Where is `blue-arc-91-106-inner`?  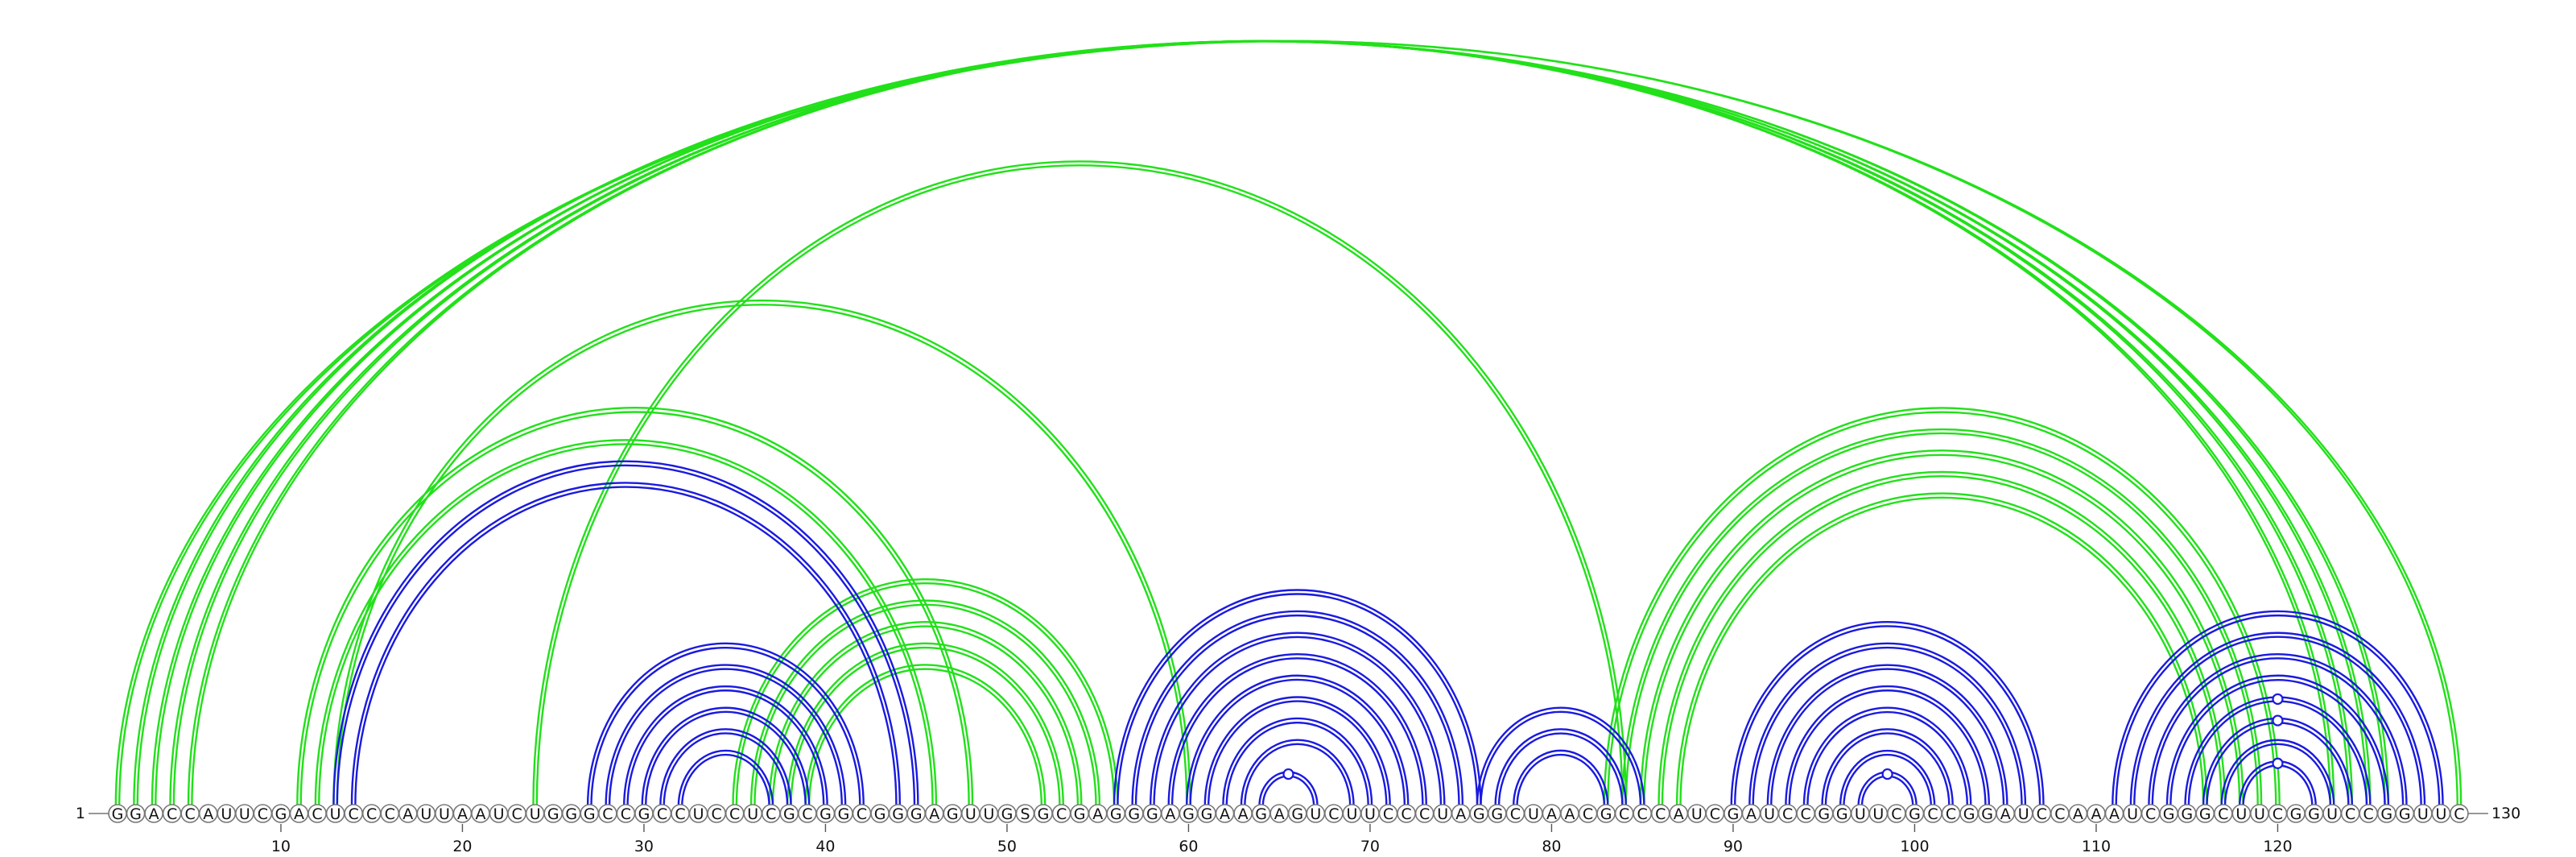
blue-arc-91-106-inner is located at coordinates (1887, 726).